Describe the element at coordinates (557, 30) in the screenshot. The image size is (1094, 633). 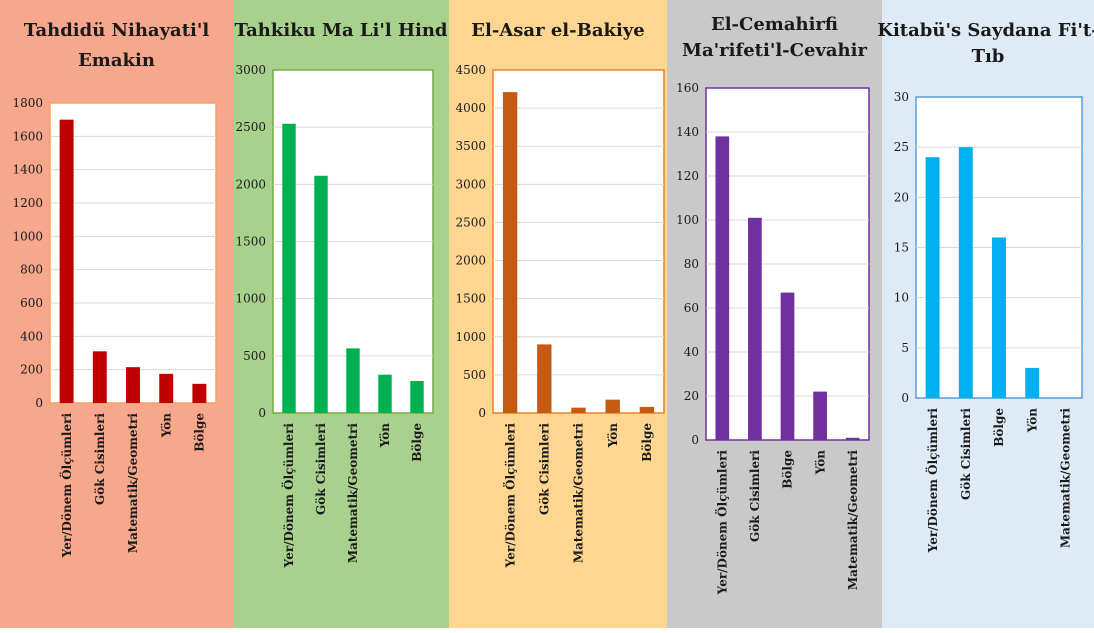
I see `chart-title: El-Asar el-Bakiye` at that location.